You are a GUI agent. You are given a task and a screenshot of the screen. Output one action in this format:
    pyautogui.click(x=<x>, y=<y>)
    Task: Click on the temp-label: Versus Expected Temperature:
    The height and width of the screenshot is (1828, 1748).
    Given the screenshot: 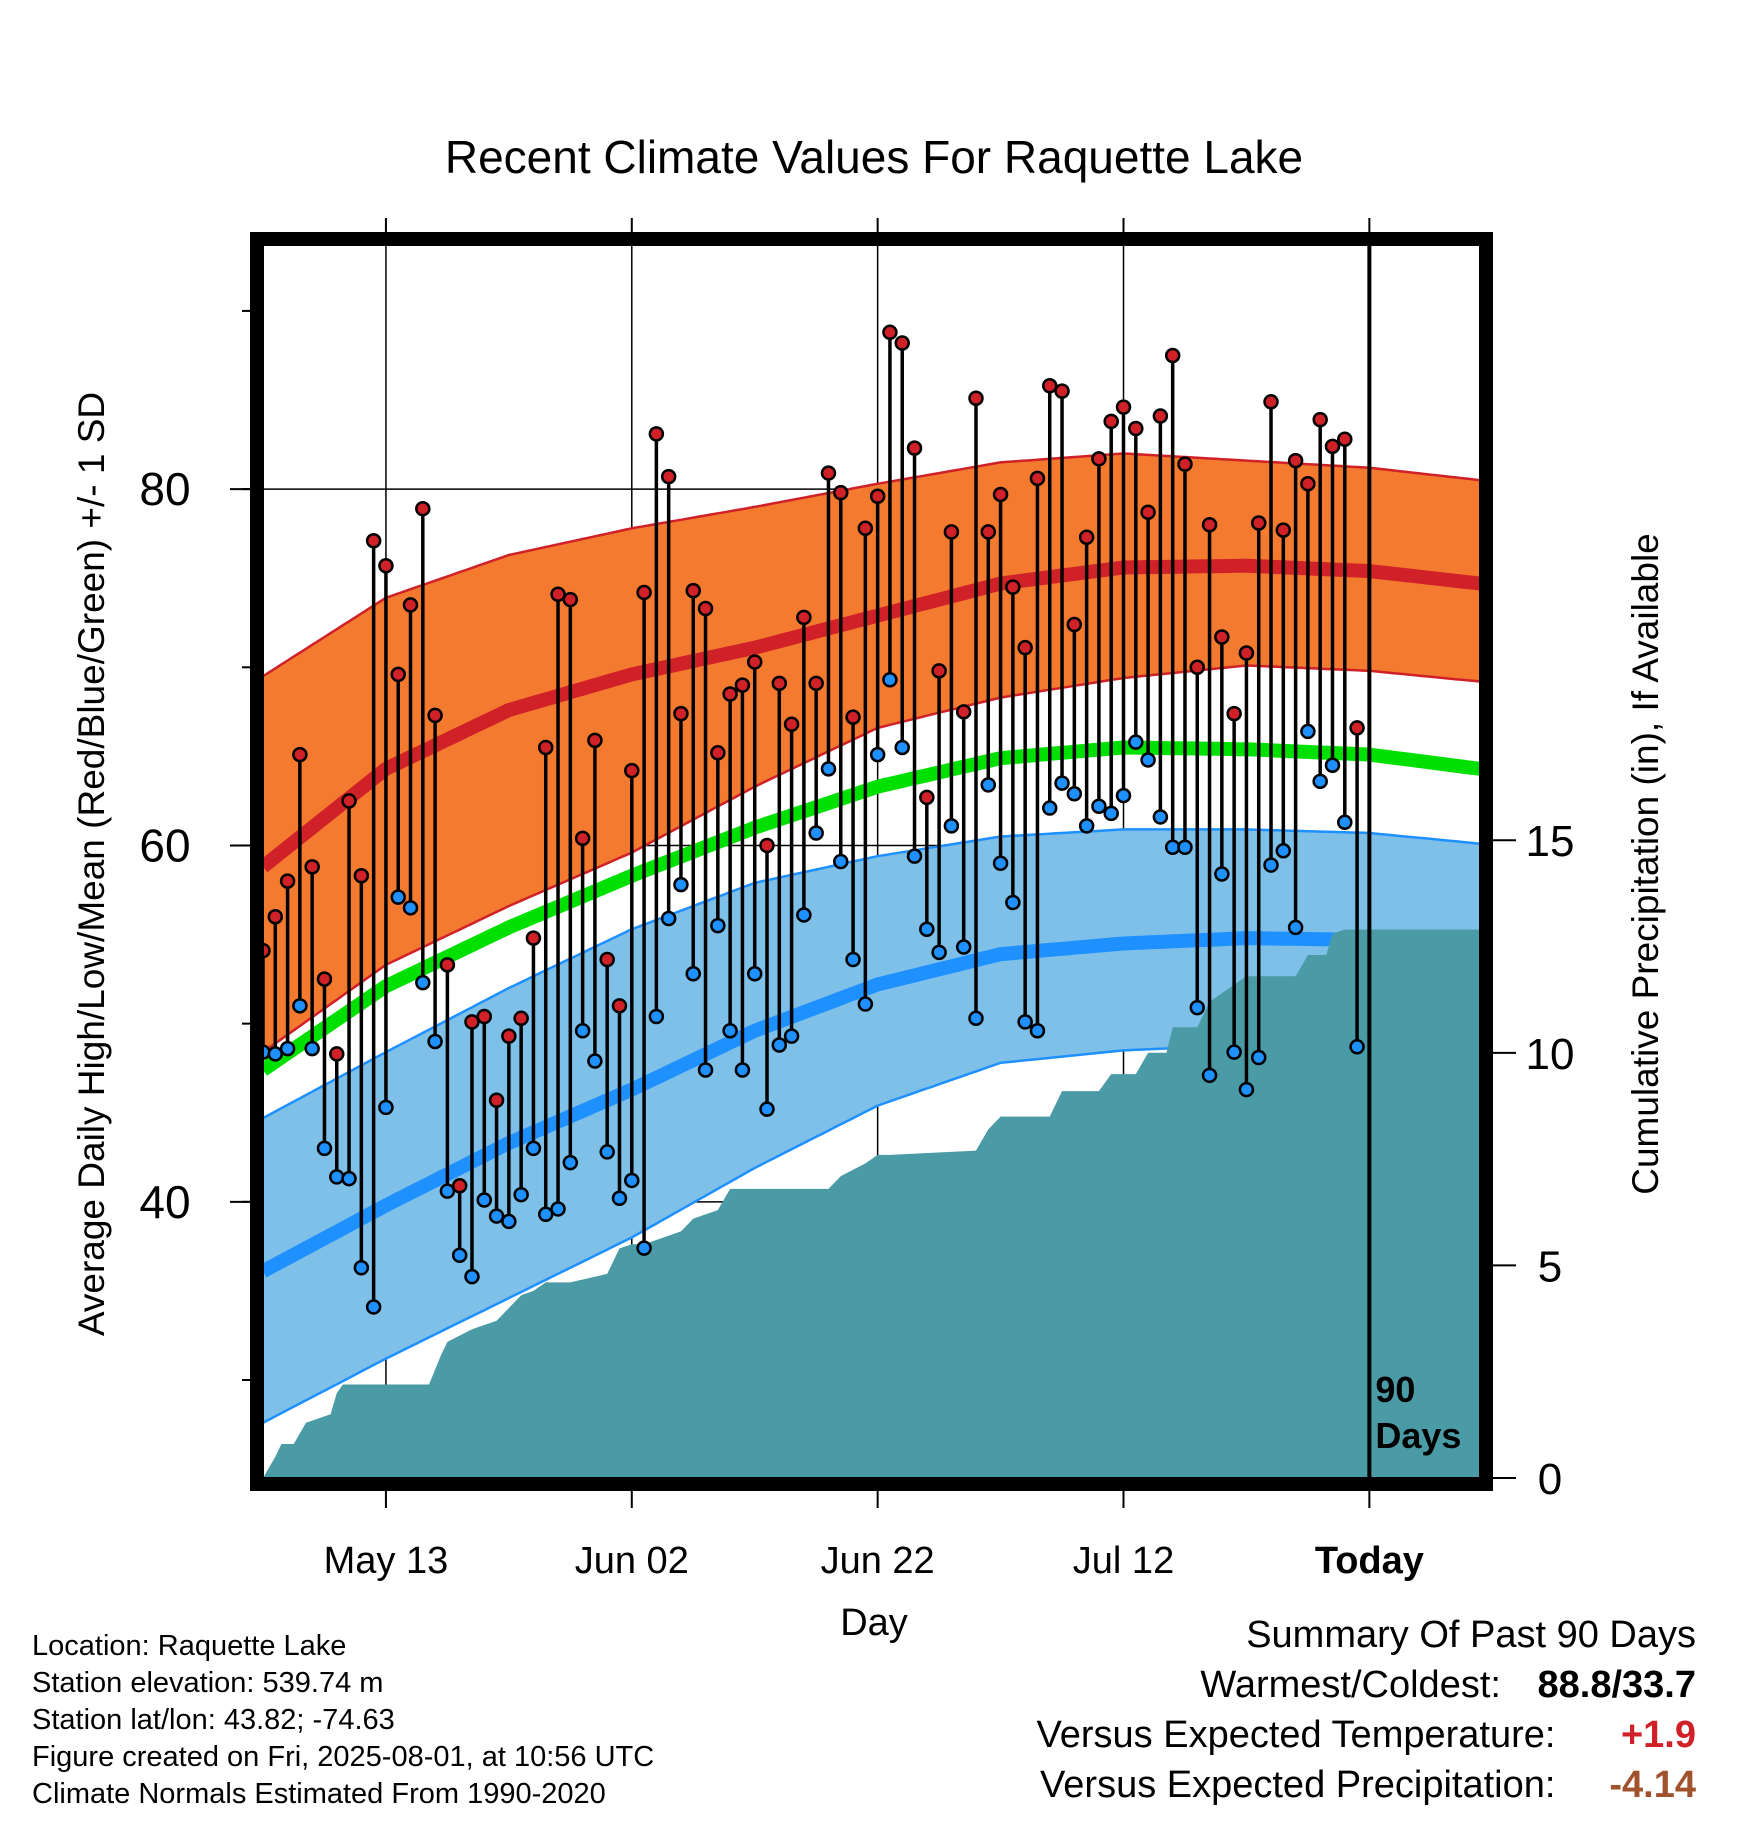 What is the action you would take?
    pyautogui.click(x=1296, y=1735)
    